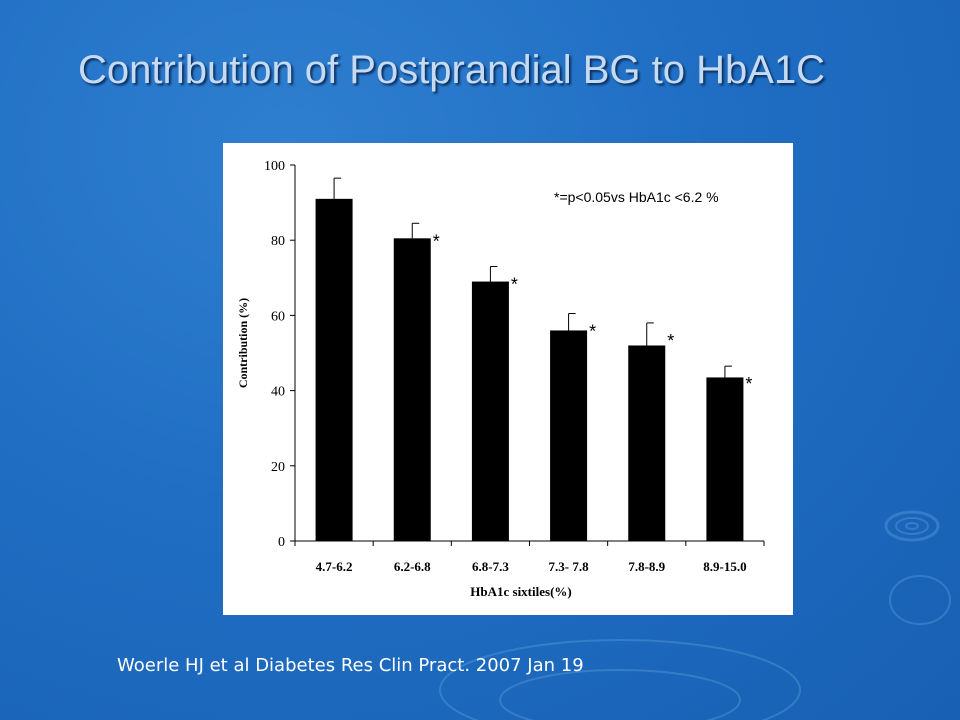  I want to click on x-axis-label: HbA1c sixtiles(%), so click(520, 591).